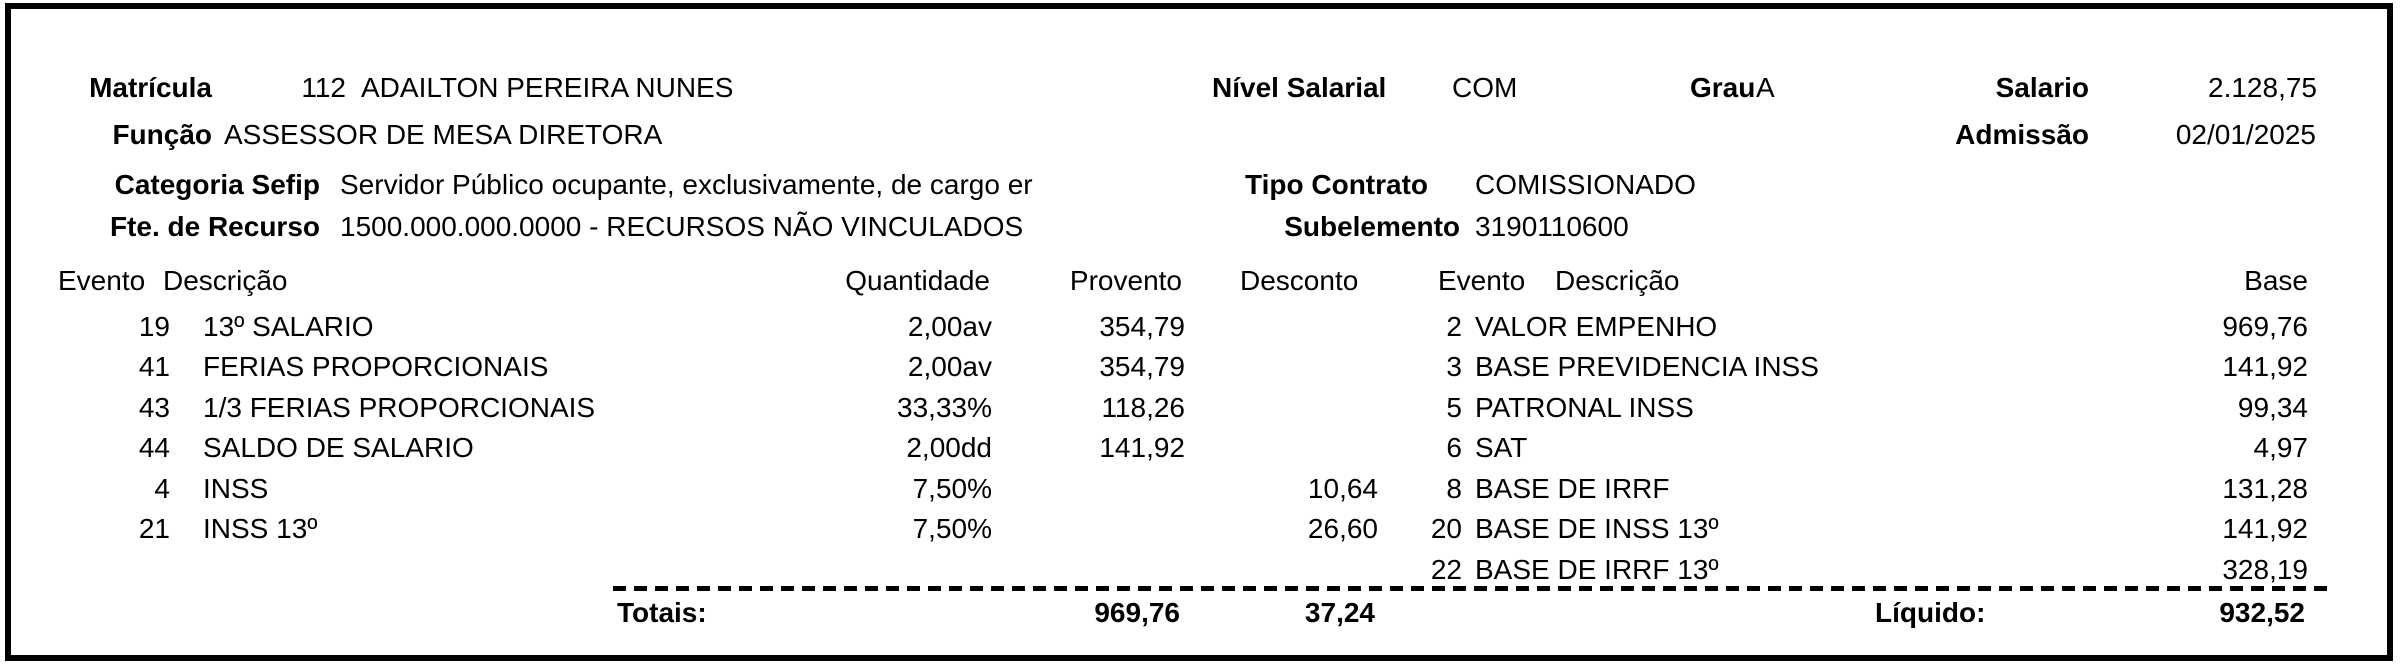 Image resolution: width=2401 pixels, height=668 pixels. What do you see at coordinates (1454, 407) in the screenshot?
I see `evento-cell: 5` at bounding box center [1454, 407].